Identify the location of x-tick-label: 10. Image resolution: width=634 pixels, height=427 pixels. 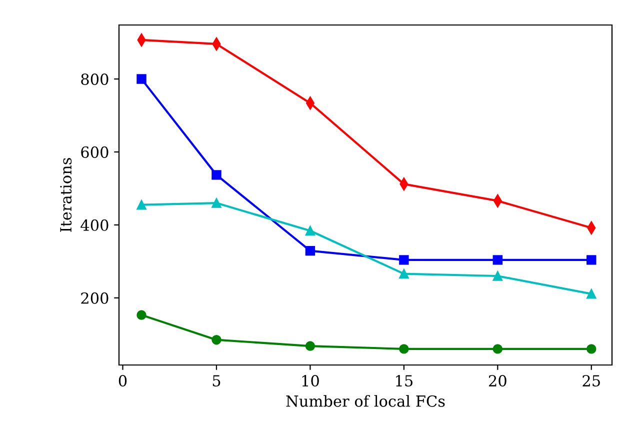
(310, 380).